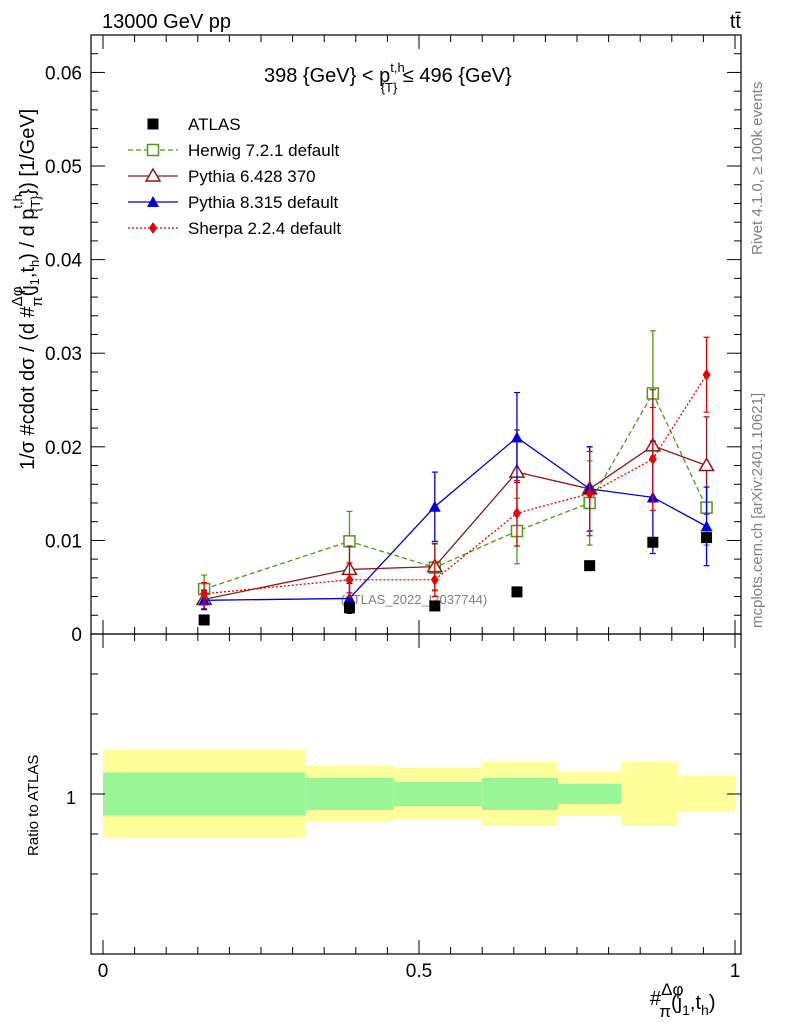 The height and width of the screenshot is (1024, 786). What do you see at coordinates (71, 798) in the screenshot?
I see `ratio-tick-label: 1` at bounding box center [71, 798].